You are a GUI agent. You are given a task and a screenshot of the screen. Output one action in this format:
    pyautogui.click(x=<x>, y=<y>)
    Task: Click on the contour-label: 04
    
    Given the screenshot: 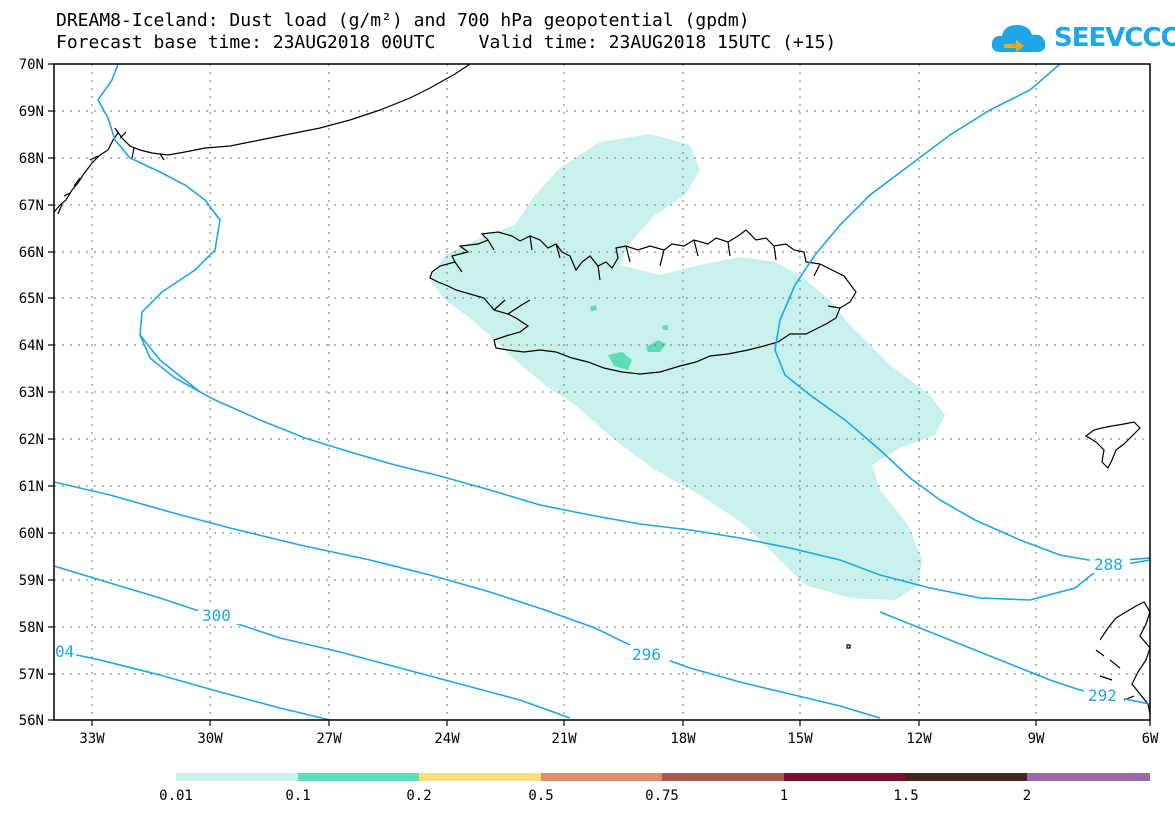 What is the action you would take?
    pyautogui.click(x=64, y=651)
    